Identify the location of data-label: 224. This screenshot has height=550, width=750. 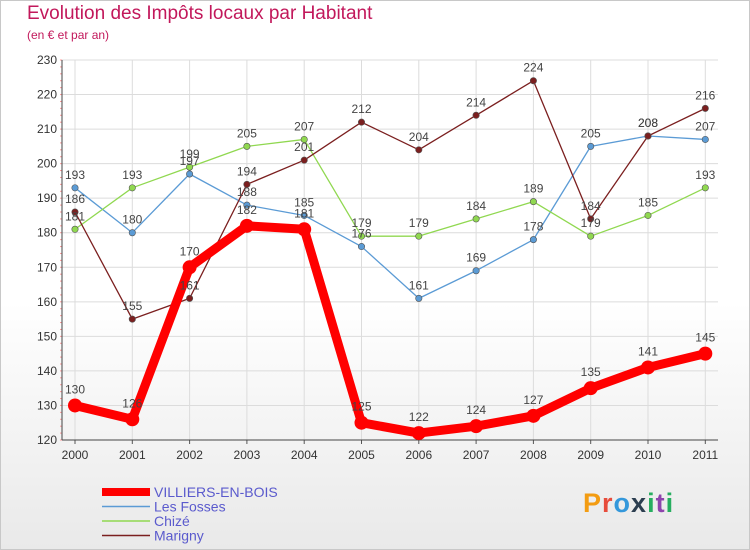
(533, 68).